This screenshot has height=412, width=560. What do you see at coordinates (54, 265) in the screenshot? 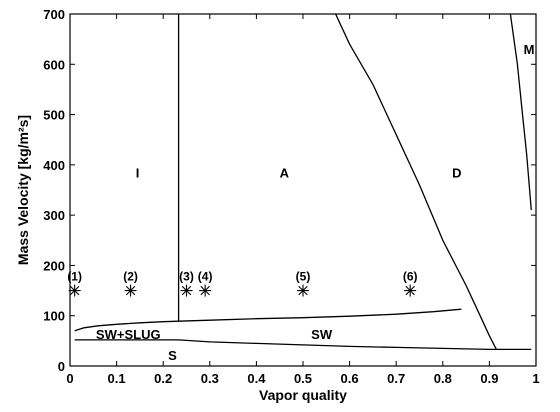
I see `y-tick-label: 200` at bounding box center [54, 265].